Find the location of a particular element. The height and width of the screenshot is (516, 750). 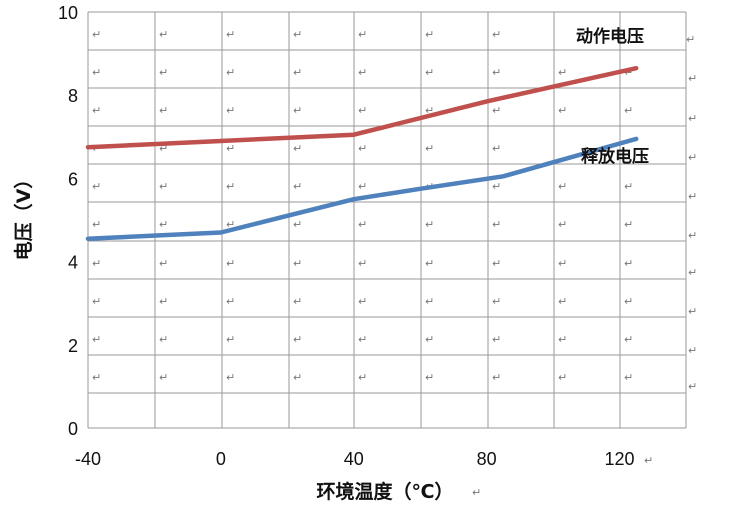

y-tick-labels: 0 2 4 6 8 10 is located at coordinates (68, 221).